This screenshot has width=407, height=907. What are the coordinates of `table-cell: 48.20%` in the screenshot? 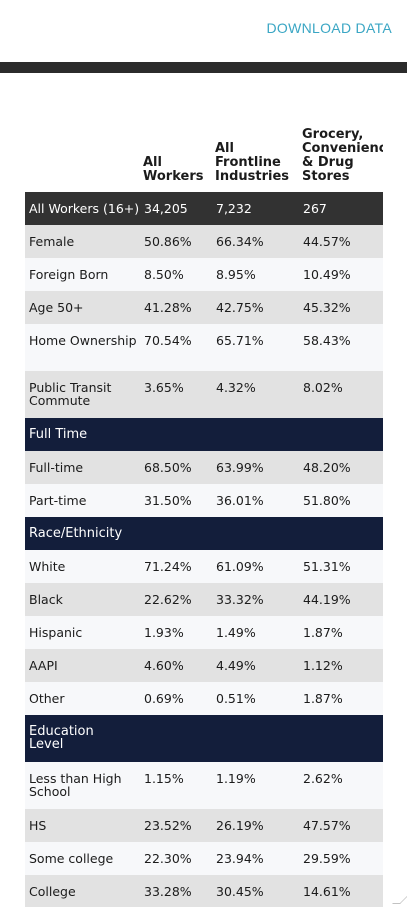 It's located at (341, 467).